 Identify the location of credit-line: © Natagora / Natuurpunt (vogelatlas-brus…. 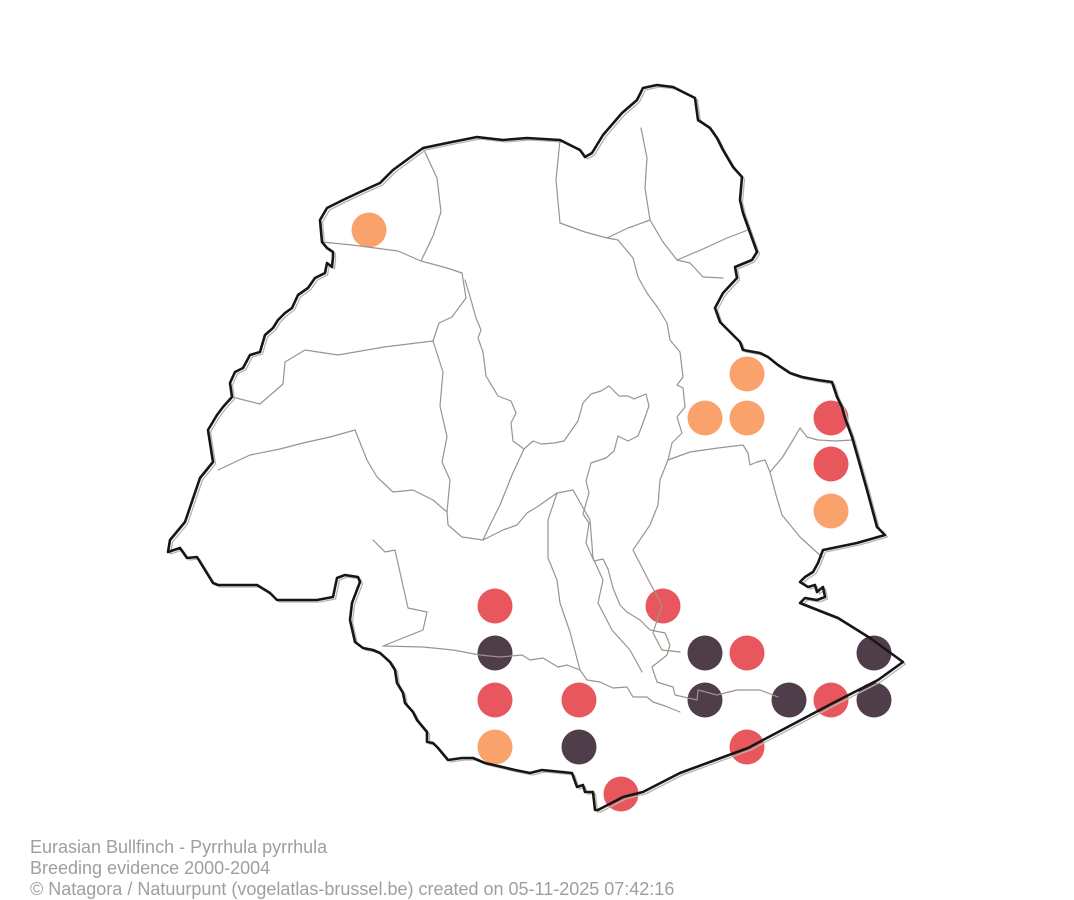
(352, 889).